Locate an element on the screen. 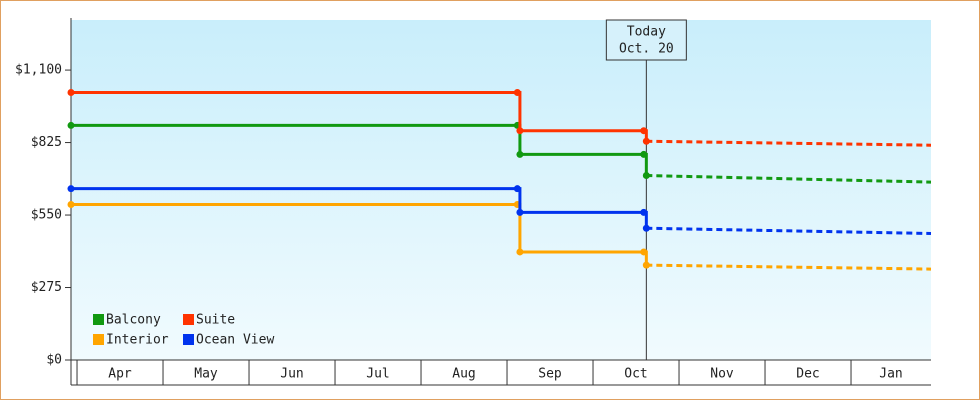  y-tick-label: $825 is located at coordinates (46, 142).